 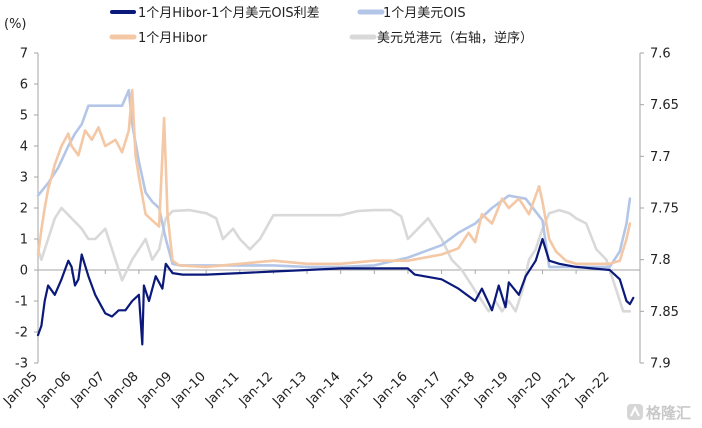 What do you see at coordinates (256, 389) in the screenshot?
I see `x-tick-label: Jan-12` at bounding box center [256, 389].